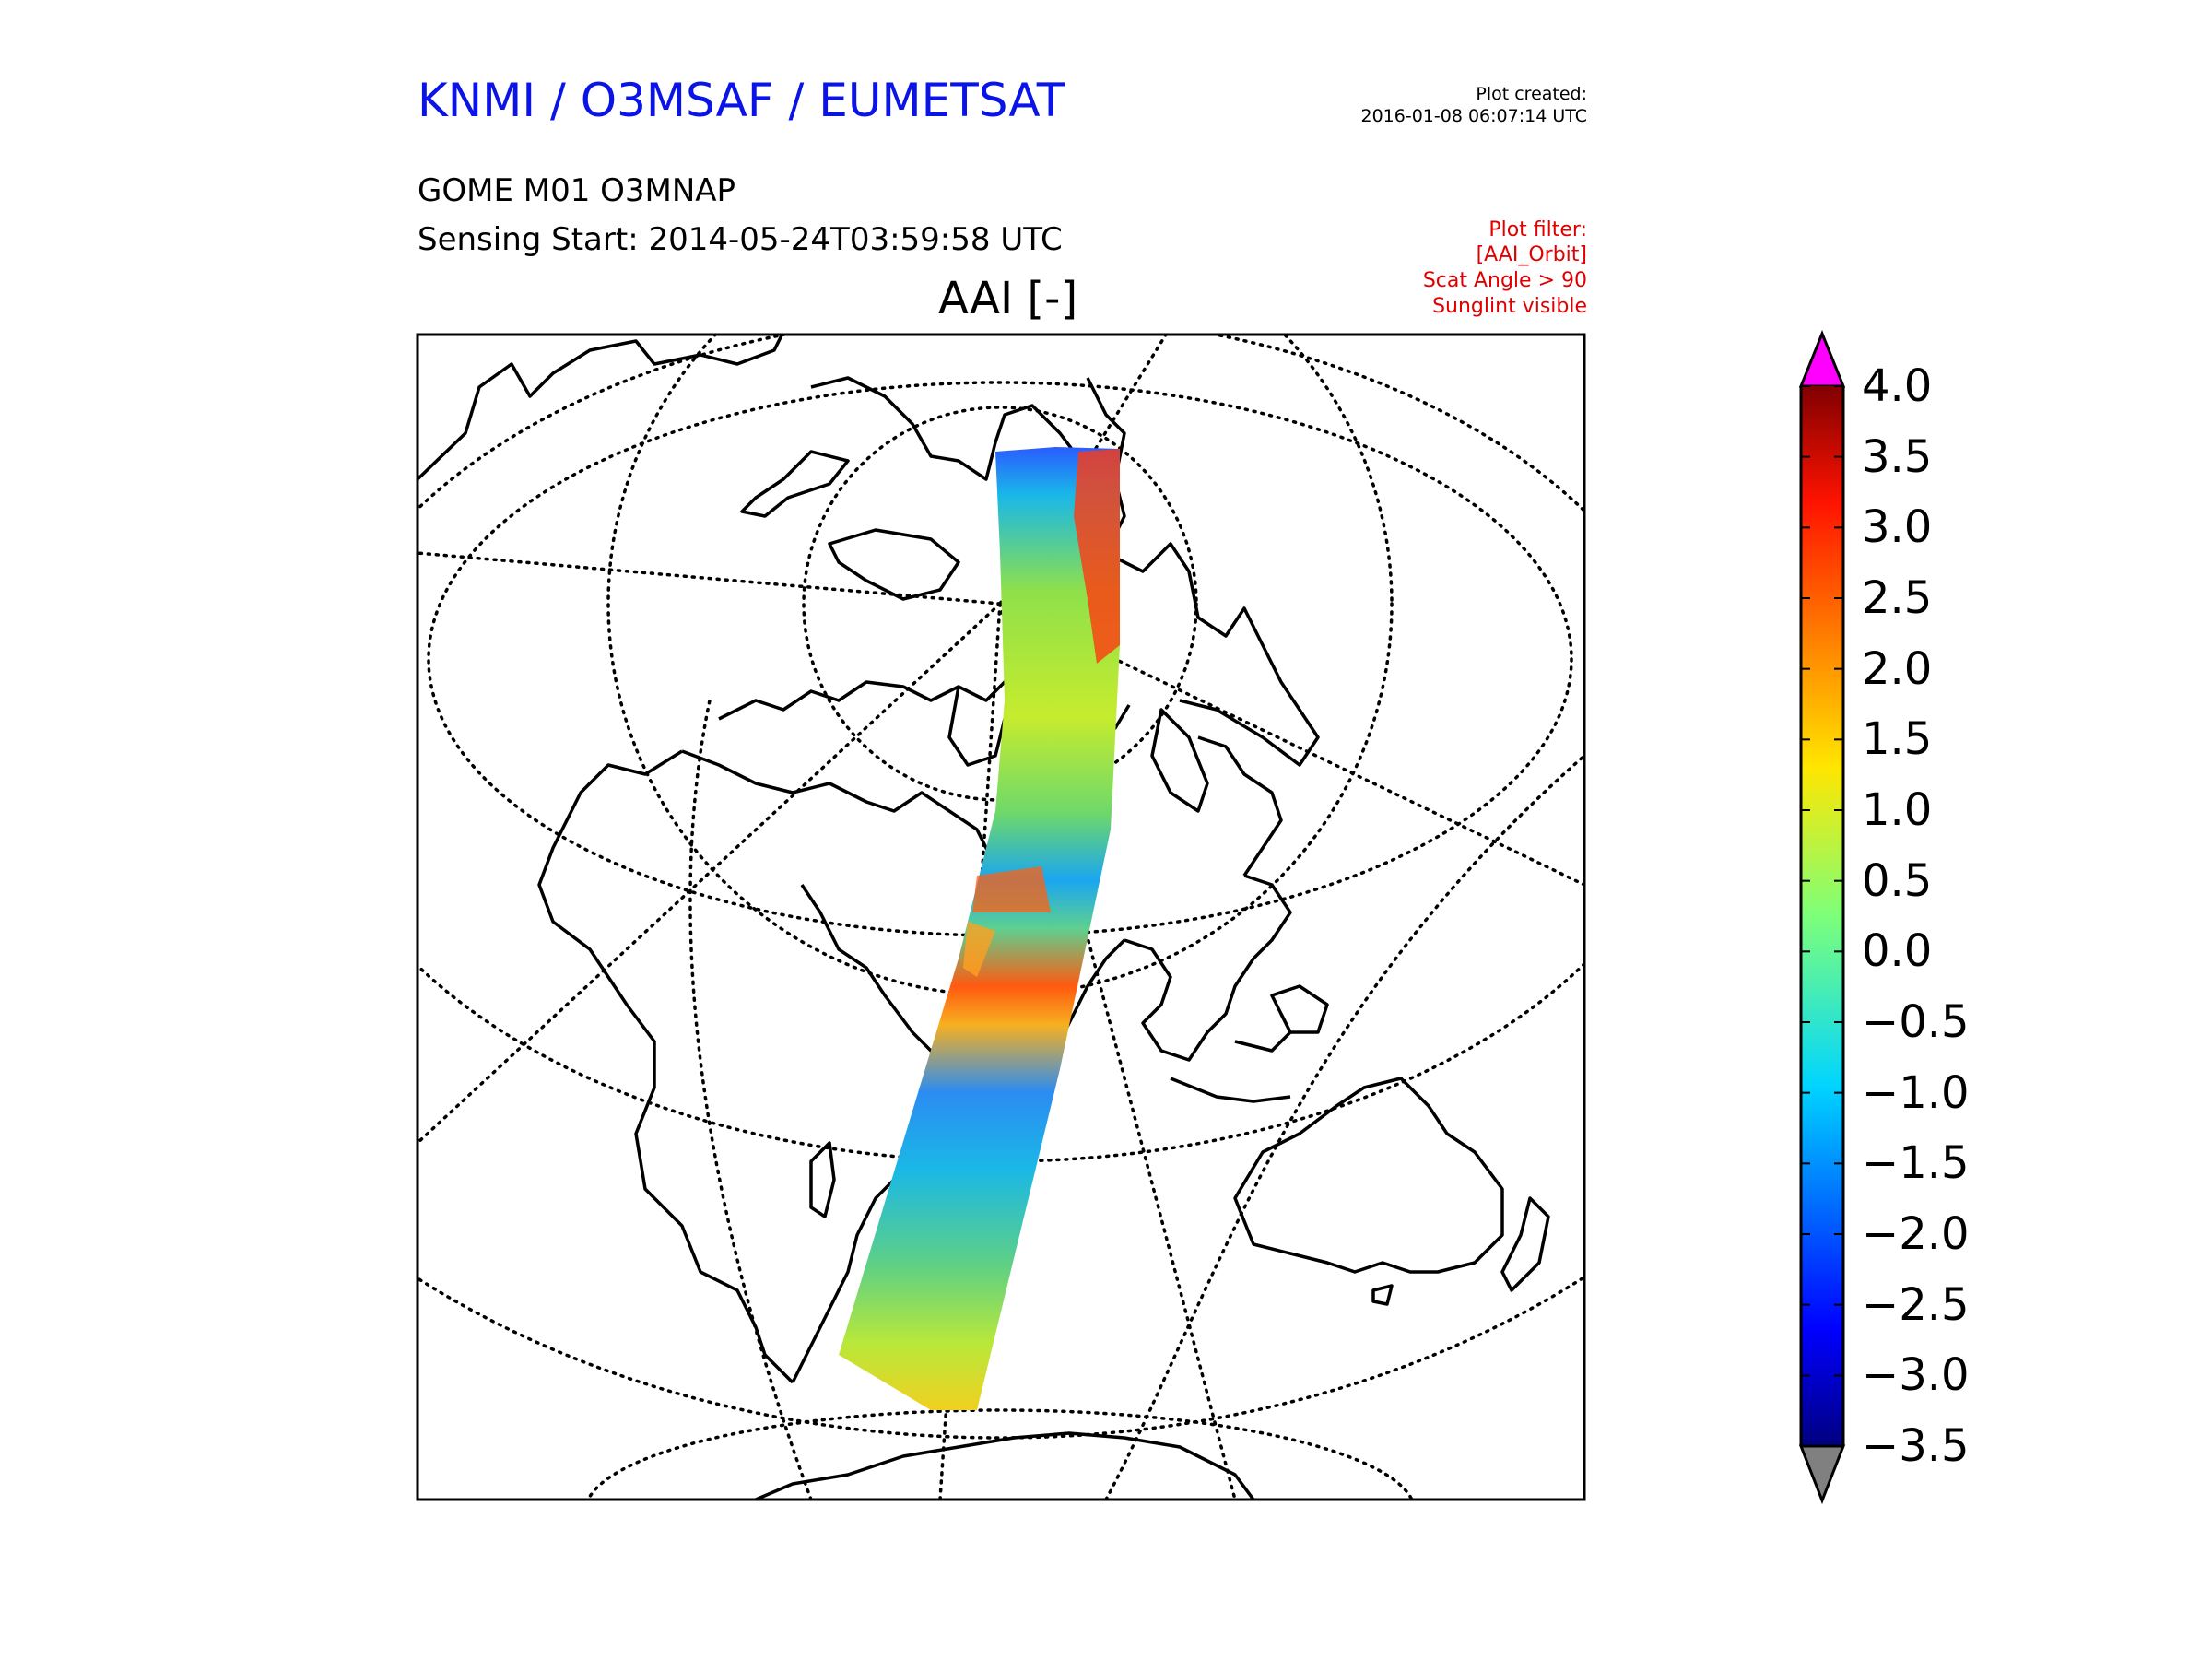 The width and height of the screenshot is (2212, 1659). I want to click on plot-filter-aai-orbit: [AAI_Orbit], so click(1531, 254).